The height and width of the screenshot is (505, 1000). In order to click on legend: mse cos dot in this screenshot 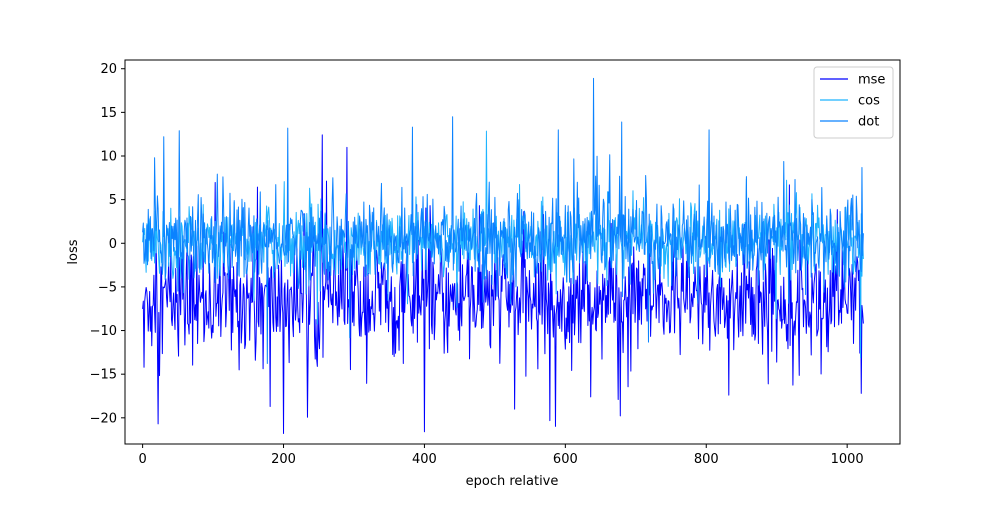, I will do `click(853, 102)`.